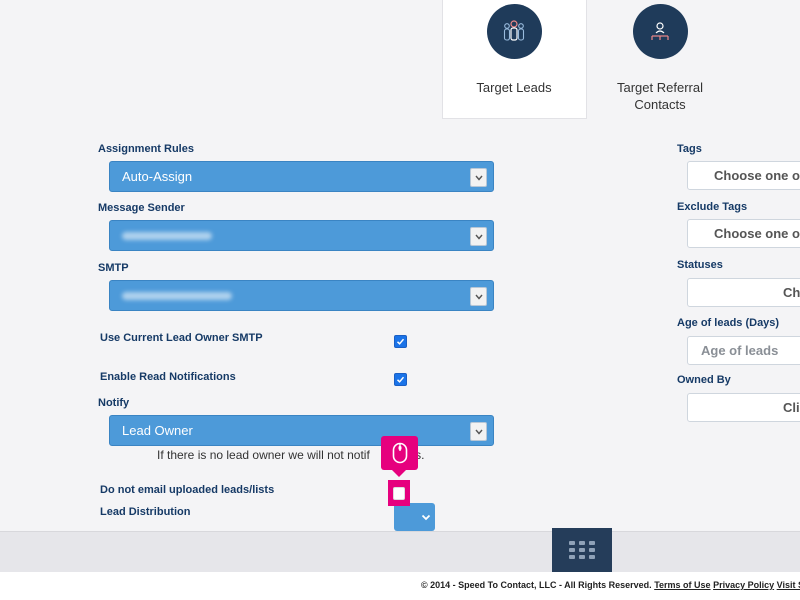 Image resolution: width=800 pixels, height=600 pixels. What do you see at coordinates (740, 350) in the screenshot?
I see `age-of-leads-placeholder: Age of leads` at bounding box center [740, 350].